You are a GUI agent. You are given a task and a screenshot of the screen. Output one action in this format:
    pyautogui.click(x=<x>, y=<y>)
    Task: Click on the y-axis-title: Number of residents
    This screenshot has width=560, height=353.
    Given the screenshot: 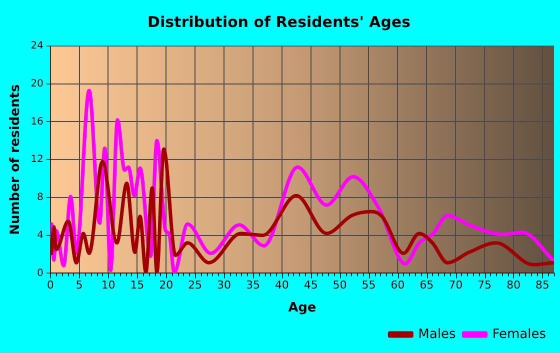 What is the action you would take?
    pyautogui.click(x=16, y=159)
    